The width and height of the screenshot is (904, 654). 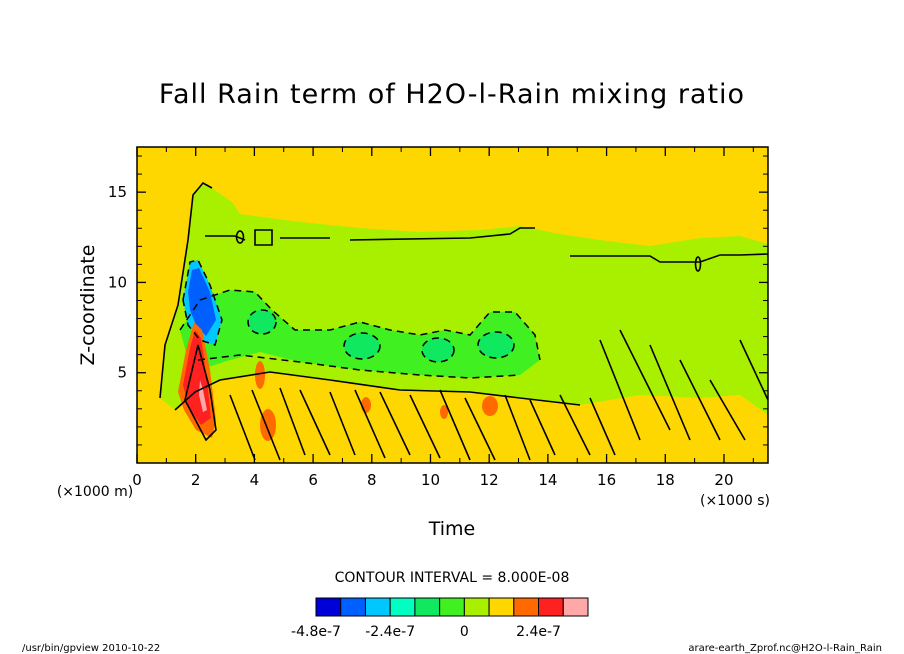 I want to click on x-tick-label: 8, so click(x=372, y=480).